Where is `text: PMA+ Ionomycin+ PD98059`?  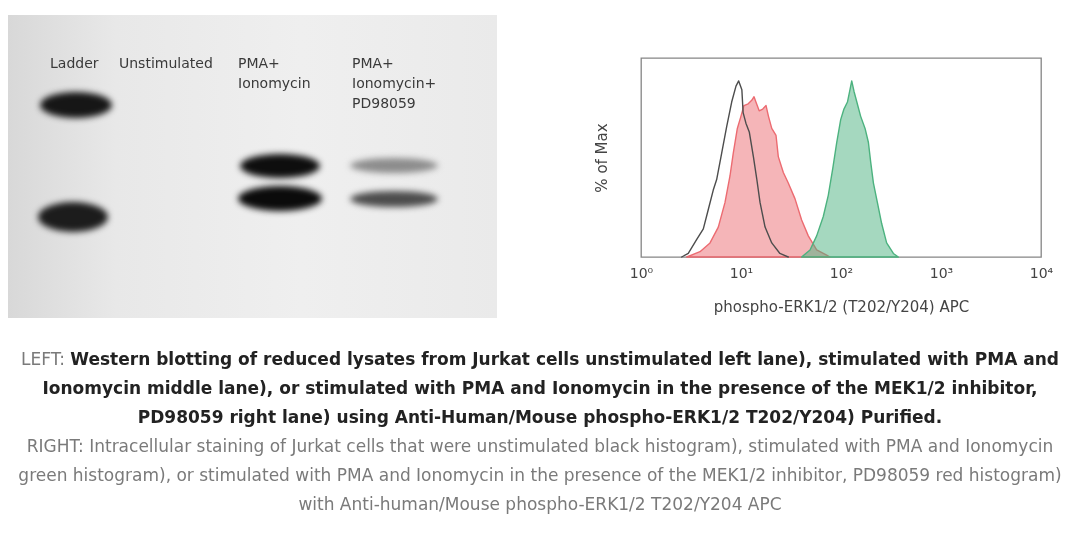
text: PMA+ Ionomycin+ PD98059 is located at coordinates (395, 83).